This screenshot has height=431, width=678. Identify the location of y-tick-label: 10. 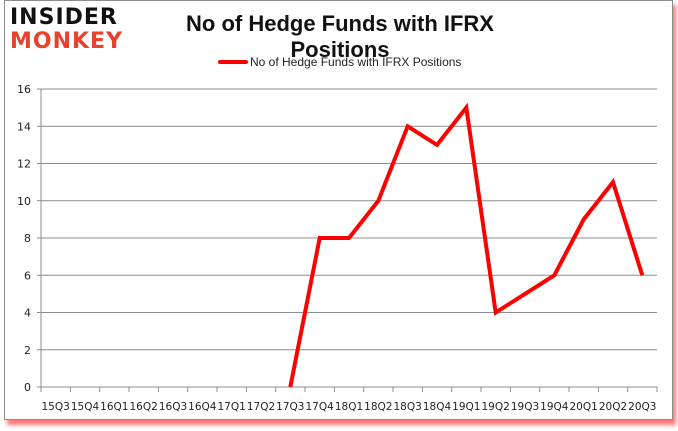
(24, 201).